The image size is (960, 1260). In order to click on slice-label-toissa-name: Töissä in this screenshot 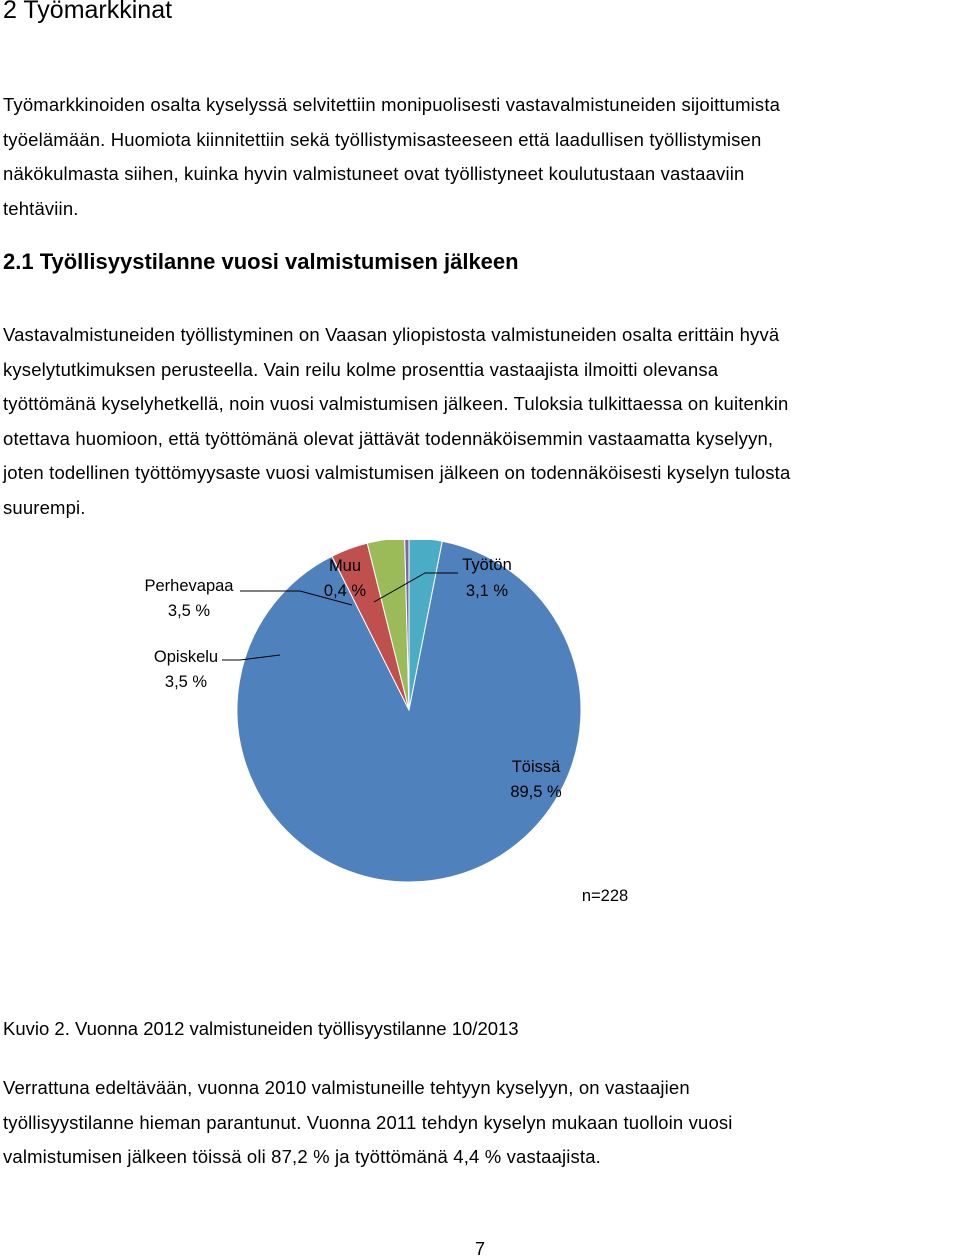, I will do `click(536, 767)`.